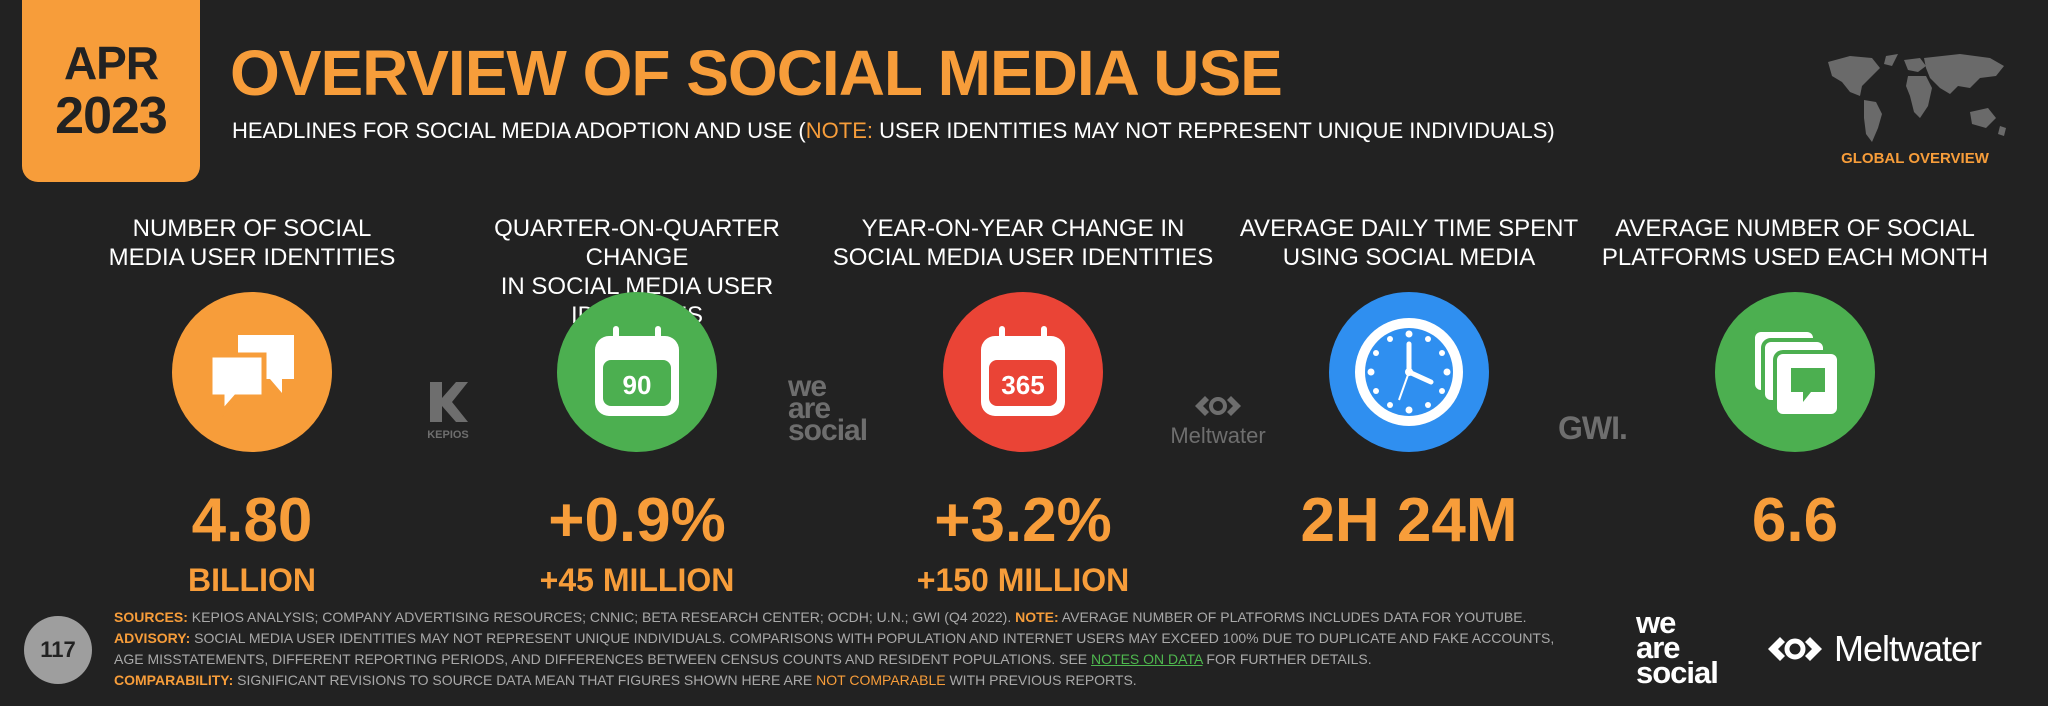 The width and height of the screenshot is (2048, 706). What do you see at coordinates (1873, 649) in the screenshot?
I see `meltwater-logo: Meltwater` at bounding box center [1873, 649].